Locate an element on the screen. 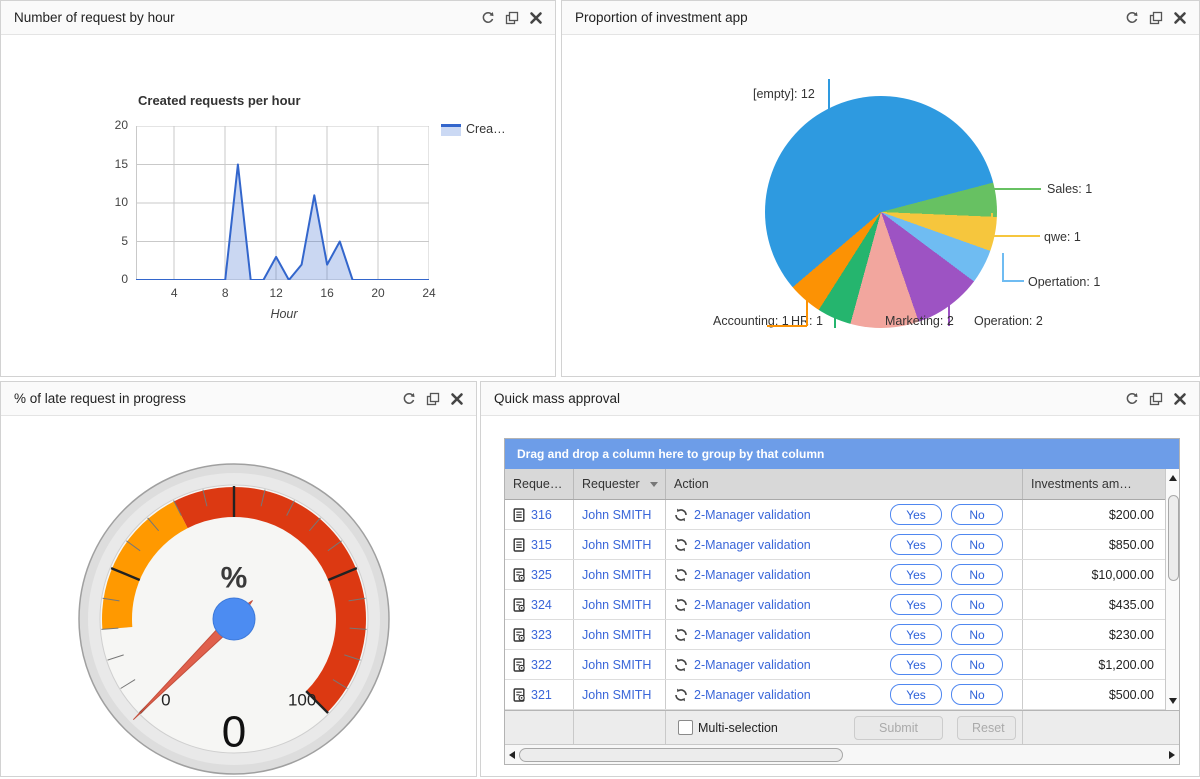  reset-button: Reset is located at coordinates (986, 727).